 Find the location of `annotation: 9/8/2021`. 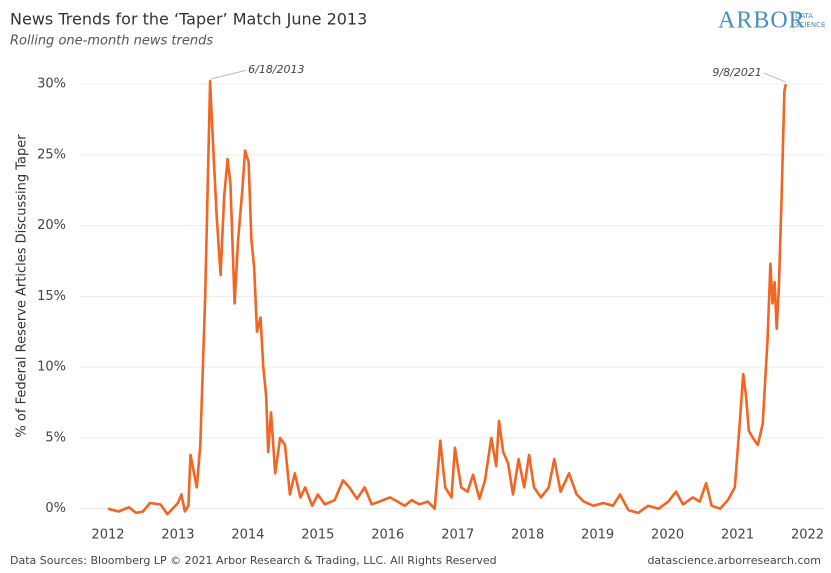

annotation: 9/8/2021 is located at coordinates (736, 72).